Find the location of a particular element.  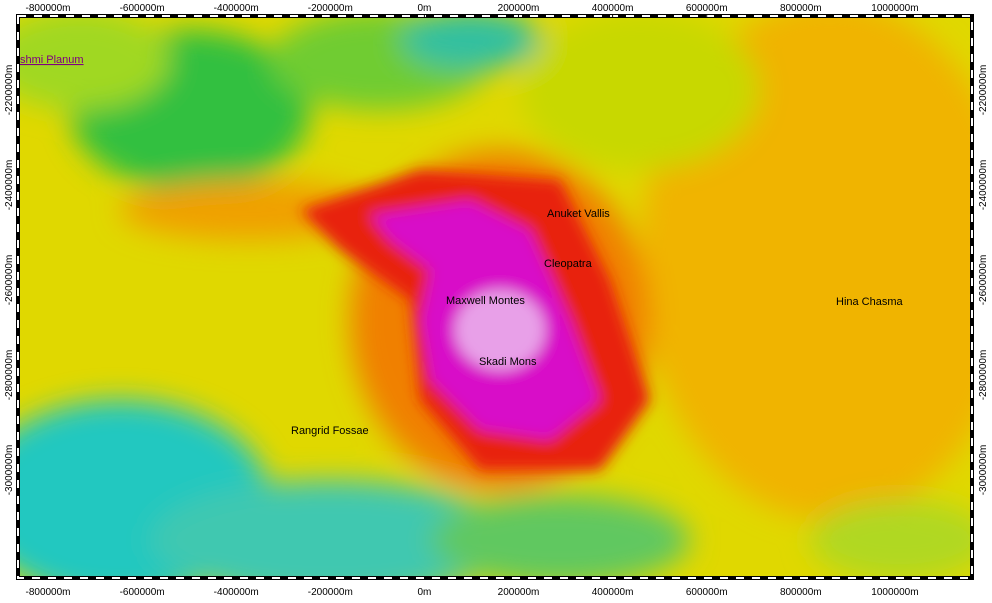

x-label-top: -200000m is located at coordinates (330, 8).